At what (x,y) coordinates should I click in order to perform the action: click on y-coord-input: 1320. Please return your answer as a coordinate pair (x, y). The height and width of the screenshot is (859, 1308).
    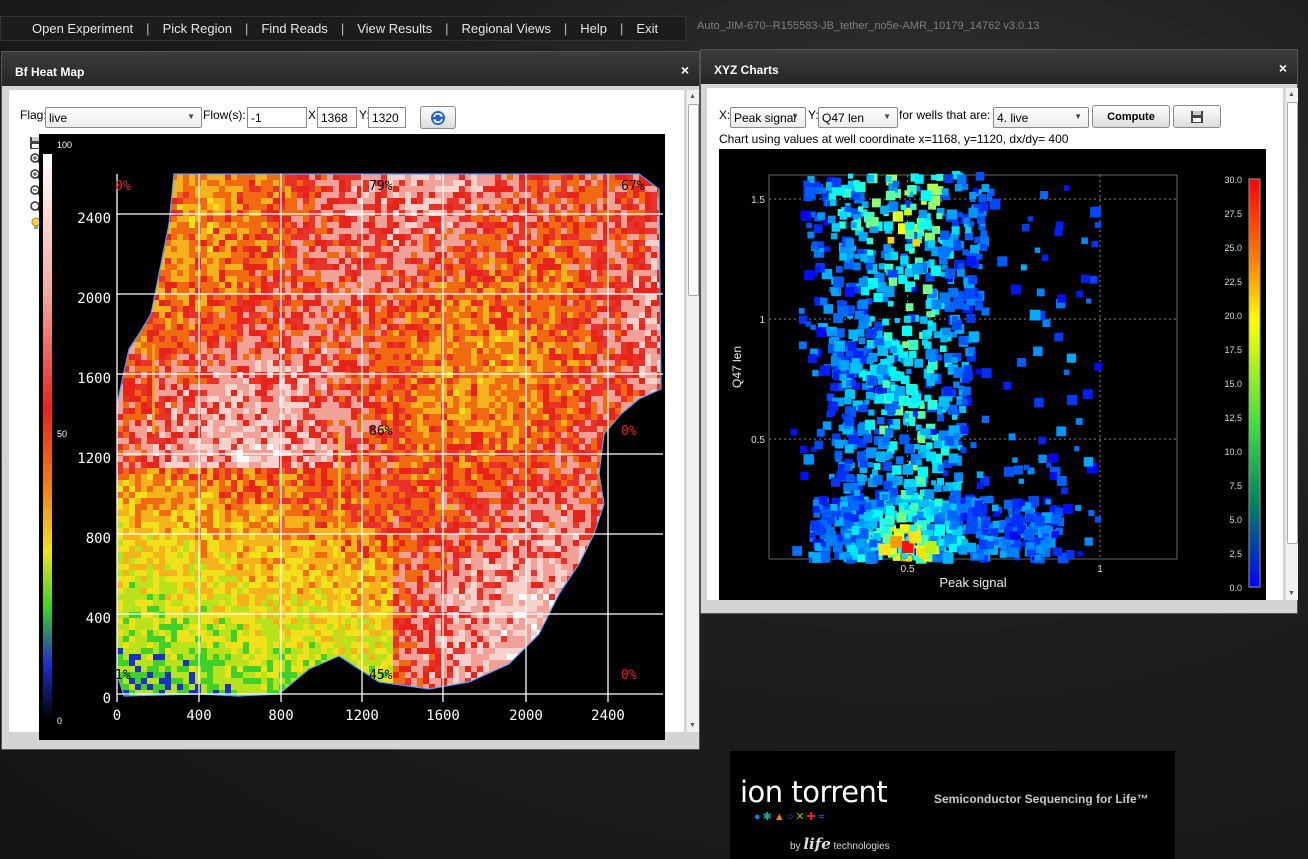
    Looking at the image, I should click on (387, 117).